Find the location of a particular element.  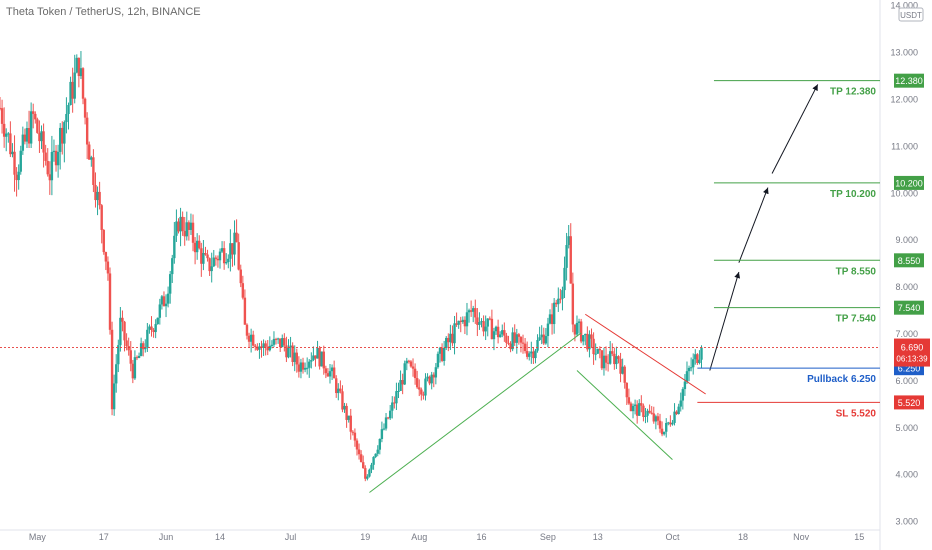

x-tick-label: Jun is located at coordinates (166, 537).